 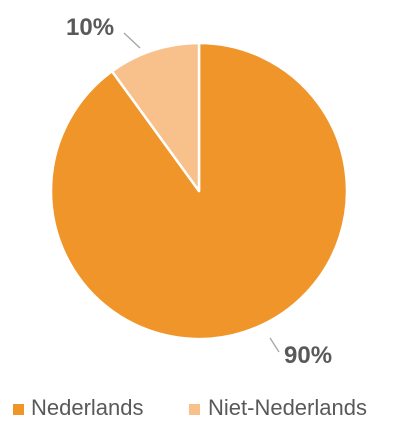 I want to click on legend-item-niet-nederlands: Niet-Nederlands, so click(x=278, y=407).